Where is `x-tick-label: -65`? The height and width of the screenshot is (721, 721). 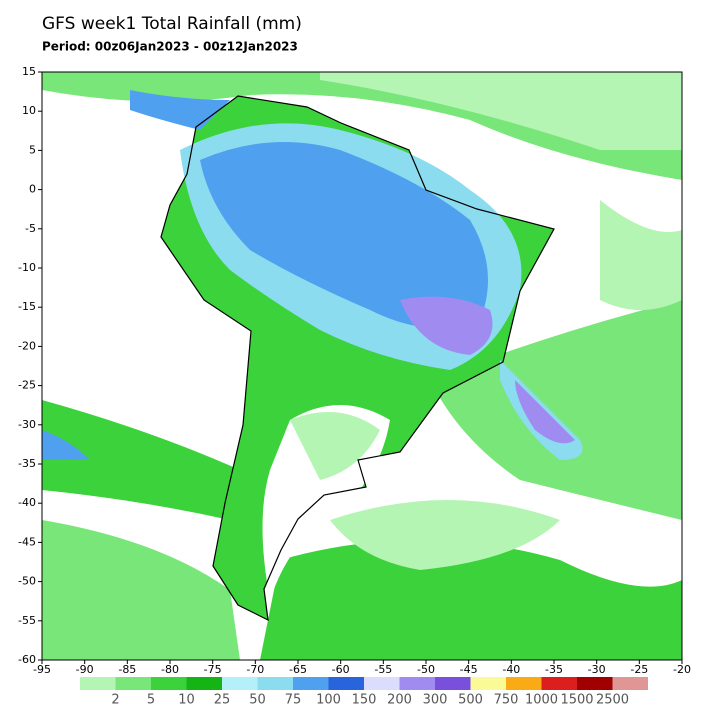 x-tick-label: -65 is located at coordinates (298, 669).